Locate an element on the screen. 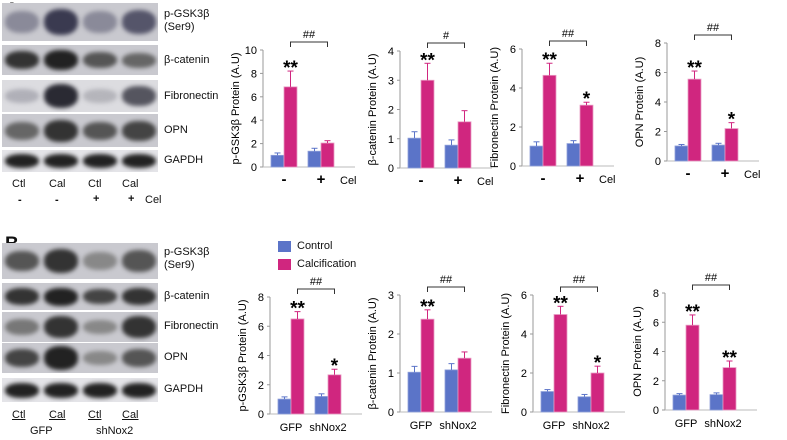 The image size is (787, 440). y-tick-label: 1 is located at coordinates (391, 374).